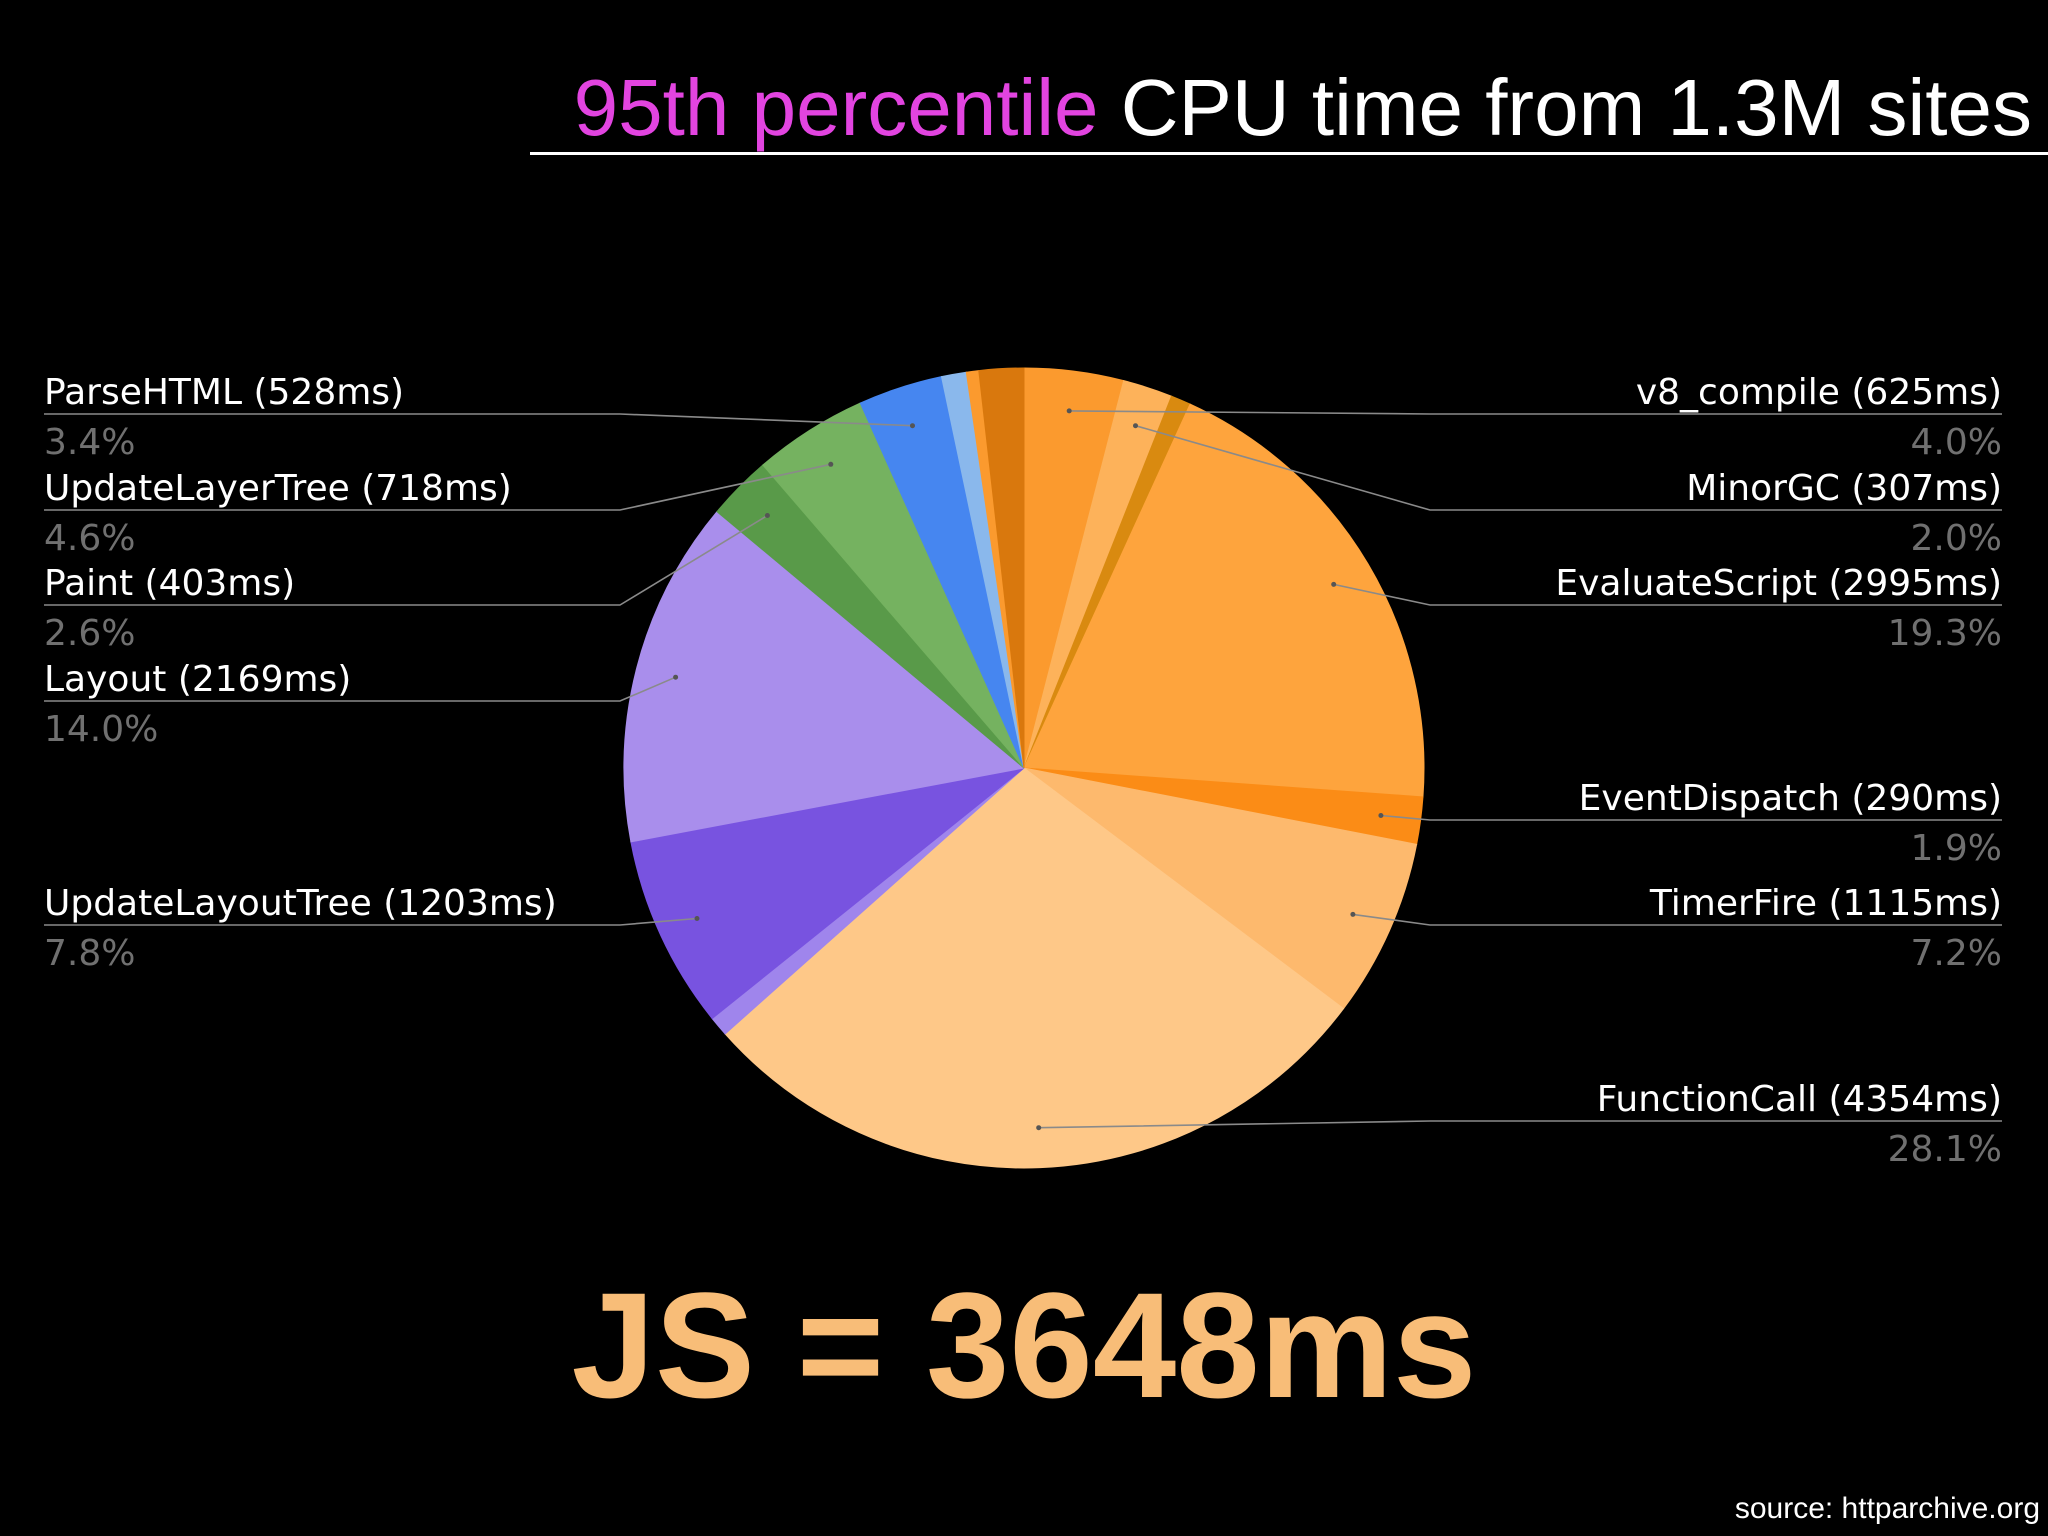  I want to click on slice-percent-minorgc: 2.0%, so click(1956, 538).